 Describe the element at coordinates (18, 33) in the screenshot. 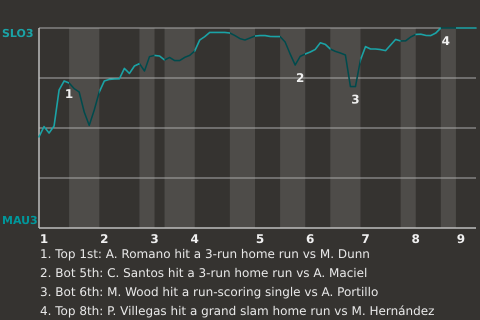

I see `text: SLO3` at that location.